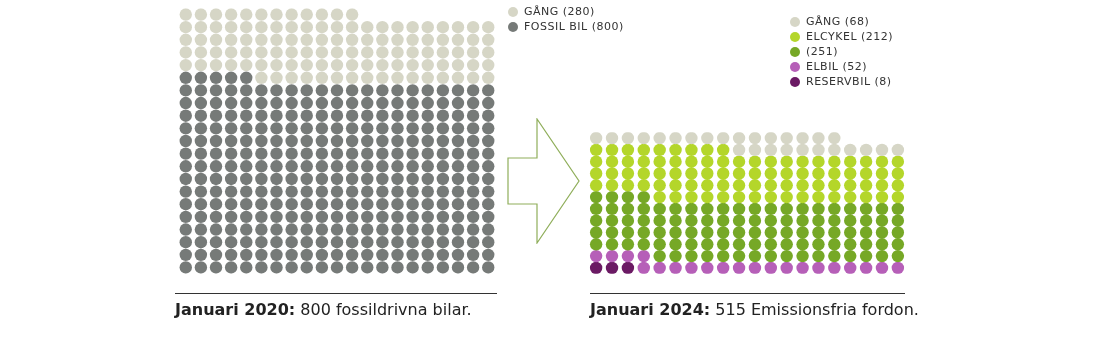  I want to click on category-label: ELCYKEL, so click(832, 36).